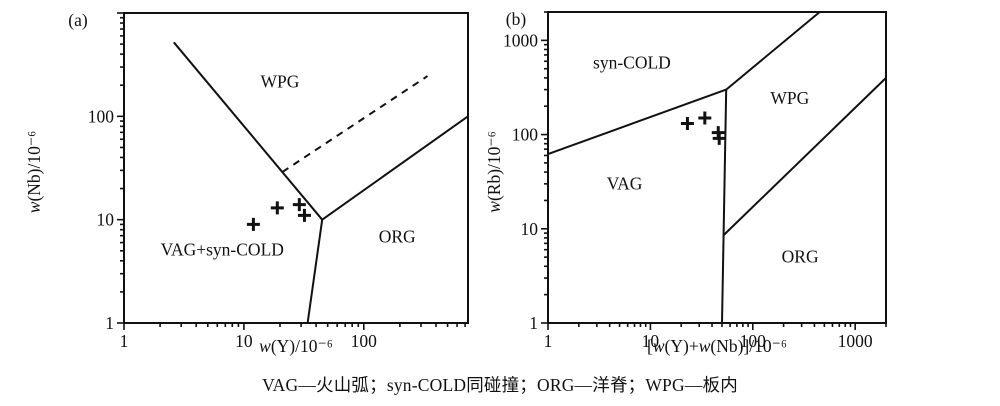 The width and height of the screenshot is (1000, 406). Describe the element at coordinates (296, 346) in the screenshot. I see `x-axis-title: w(Y)/10⁻⁶` at that location.